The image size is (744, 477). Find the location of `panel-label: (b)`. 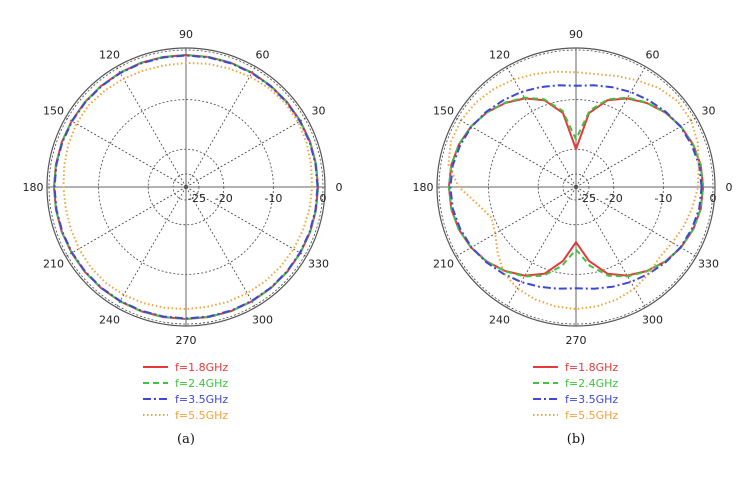

panel-label: (b) is located at coordinates (576, 439).